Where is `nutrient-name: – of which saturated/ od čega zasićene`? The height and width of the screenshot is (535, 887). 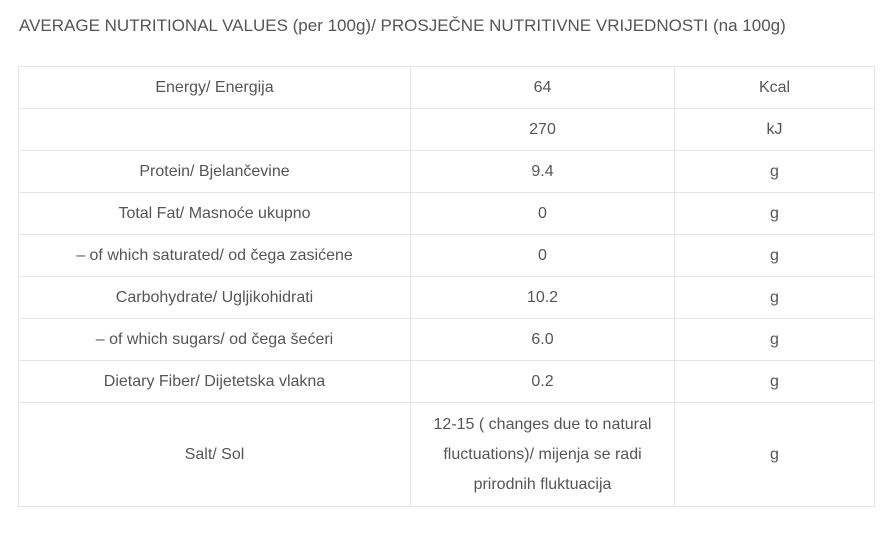
nutrient-name: – of which saturated/ od čega zasićene is located at coordinates (214, 255).